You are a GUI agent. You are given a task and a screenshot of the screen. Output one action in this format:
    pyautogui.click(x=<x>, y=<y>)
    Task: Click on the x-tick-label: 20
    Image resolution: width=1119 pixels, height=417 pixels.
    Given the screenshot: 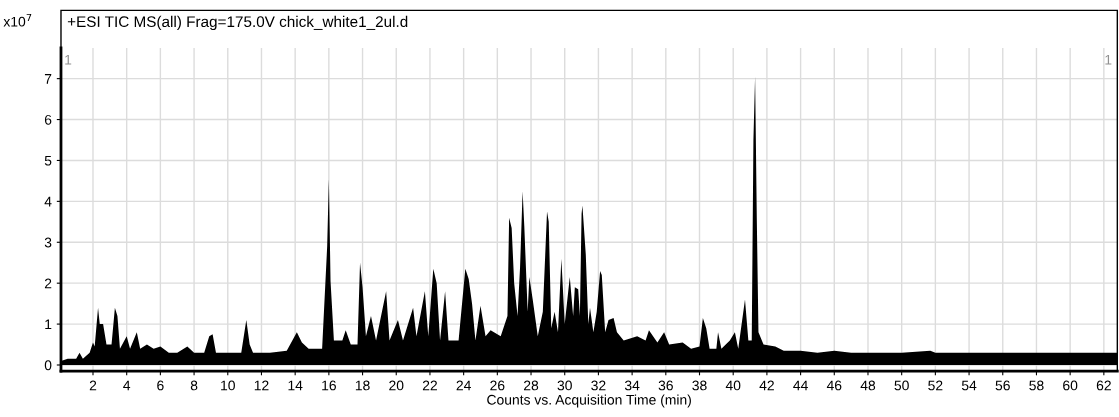 What is the action you would take?
    pyautogui.click(x=396, y=385)
    